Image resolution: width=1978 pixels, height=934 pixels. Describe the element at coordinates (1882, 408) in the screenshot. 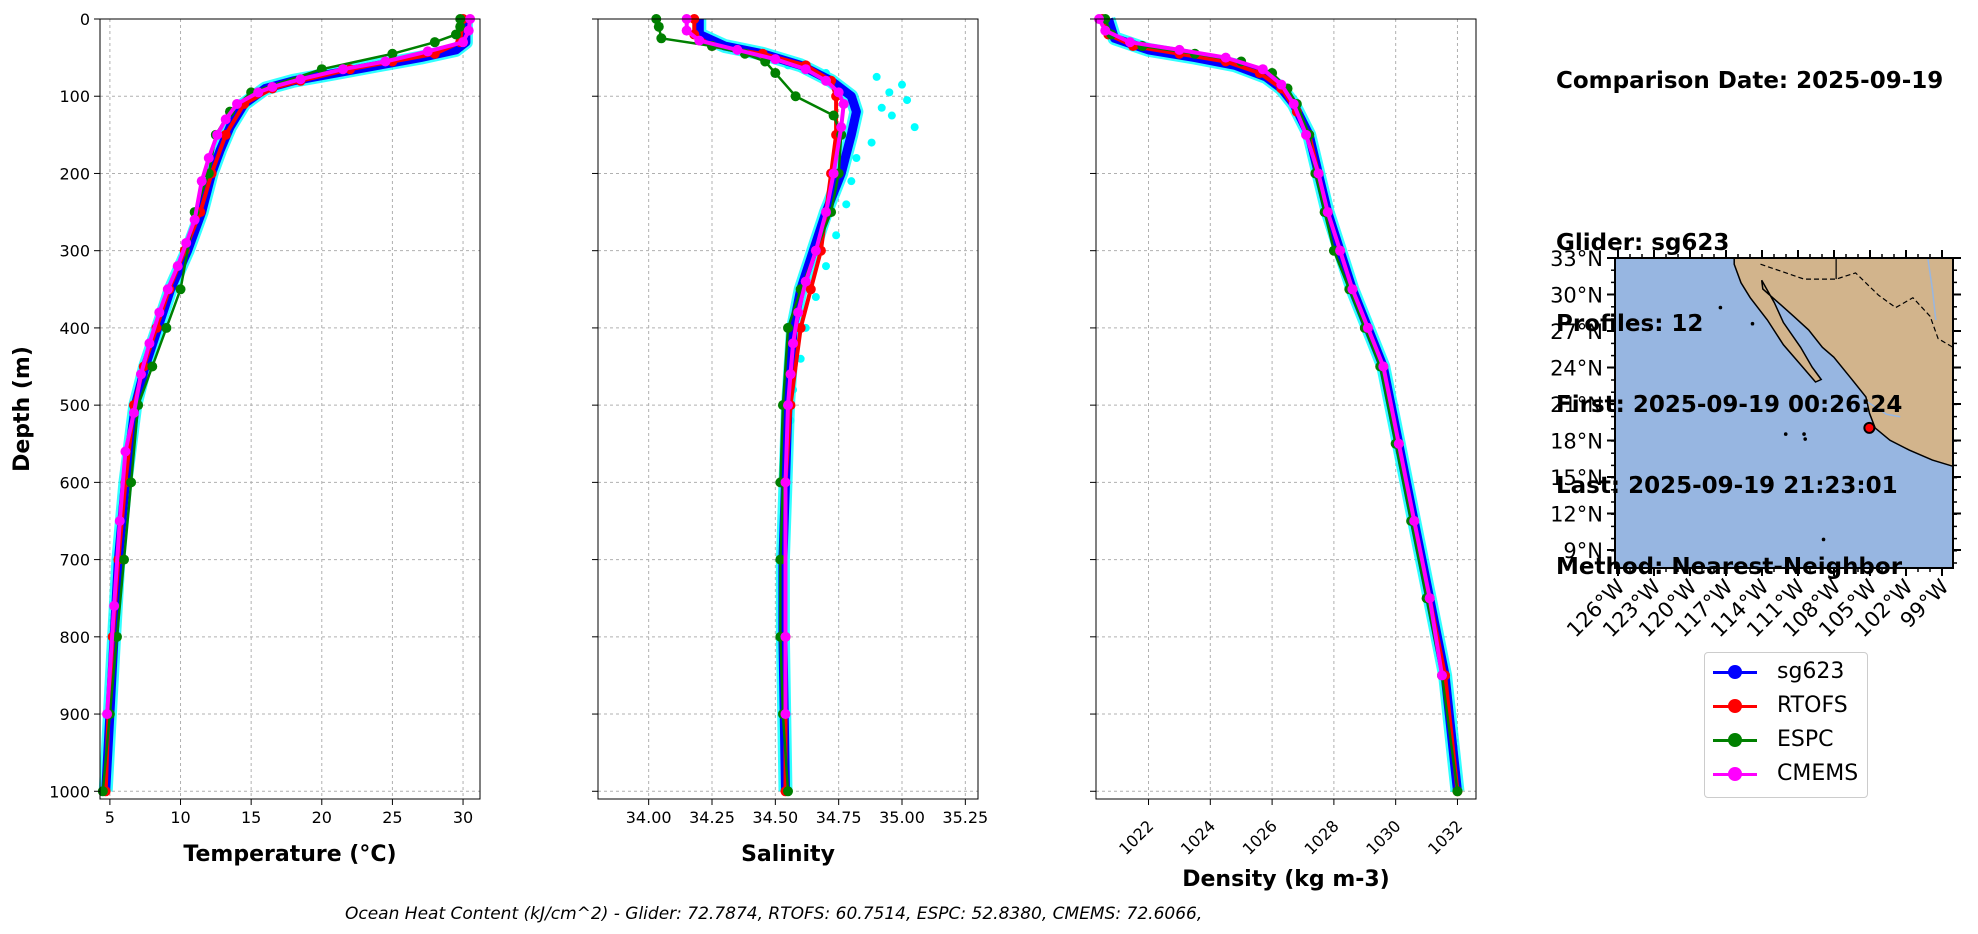

I see `river` at that location.